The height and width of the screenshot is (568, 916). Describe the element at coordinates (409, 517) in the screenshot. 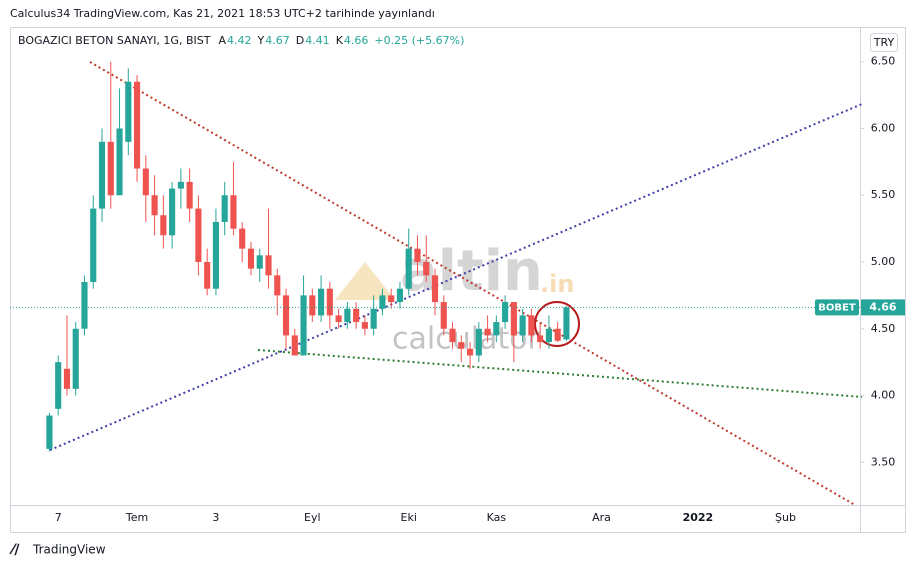

I see `x-tick-label: Eki` at that location.